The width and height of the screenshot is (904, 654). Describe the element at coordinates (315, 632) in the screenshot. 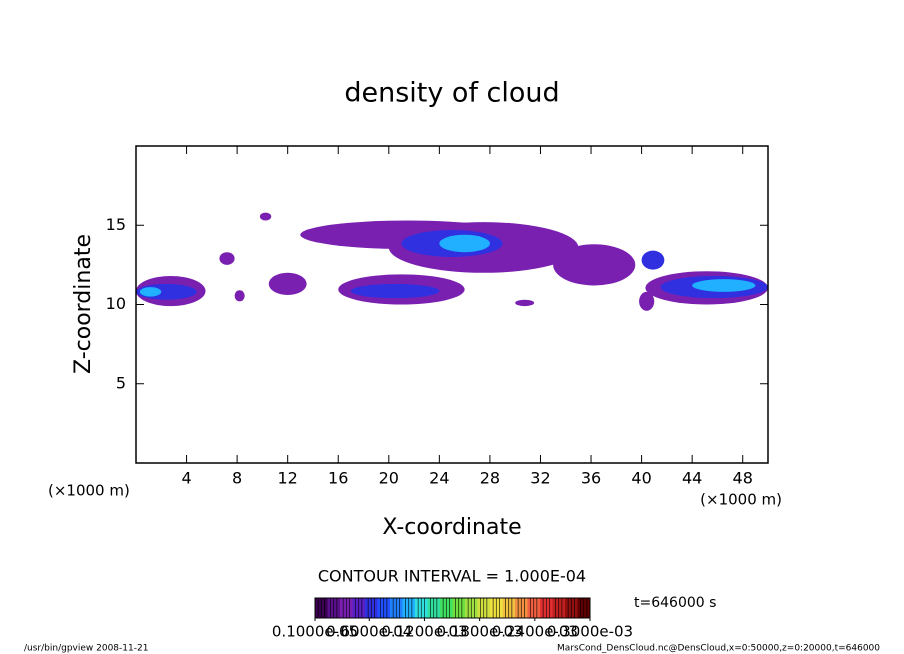

I see `colorbar-label: 0.1000e-05` at that location.